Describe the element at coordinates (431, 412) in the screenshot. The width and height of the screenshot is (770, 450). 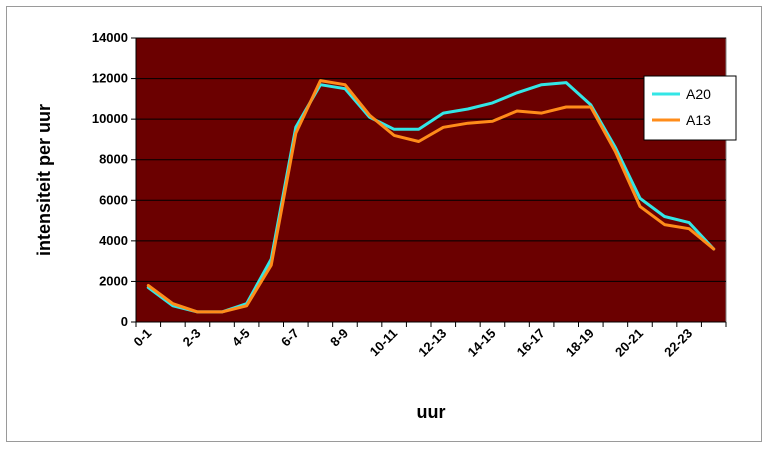
I see `x-axis-title: uur` at that location.